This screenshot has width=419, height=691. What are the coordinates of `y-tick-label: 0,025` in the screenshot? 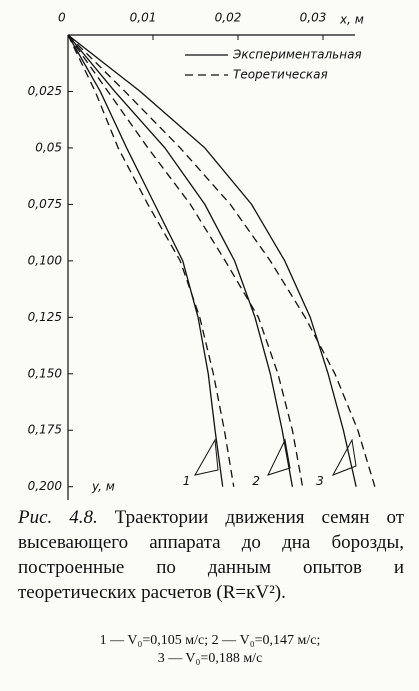 It's located at (45, 91).